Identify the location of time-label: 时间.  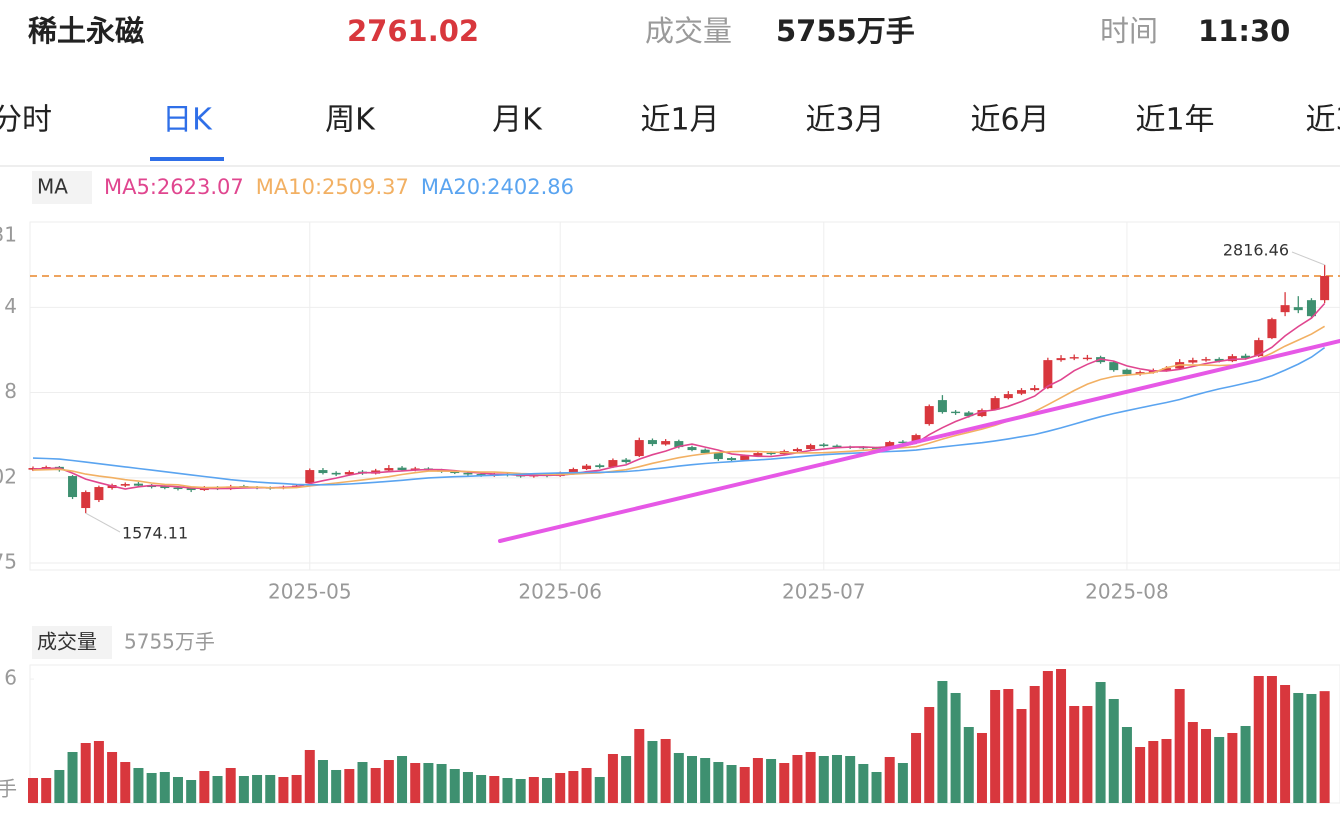
(1129, 31).